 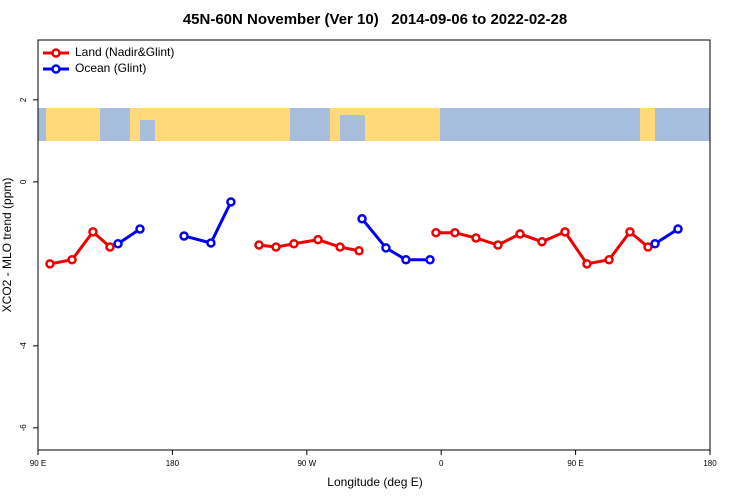 I want to click on x-axis-title: Longitude (deg E), so click(x=374, y=482).